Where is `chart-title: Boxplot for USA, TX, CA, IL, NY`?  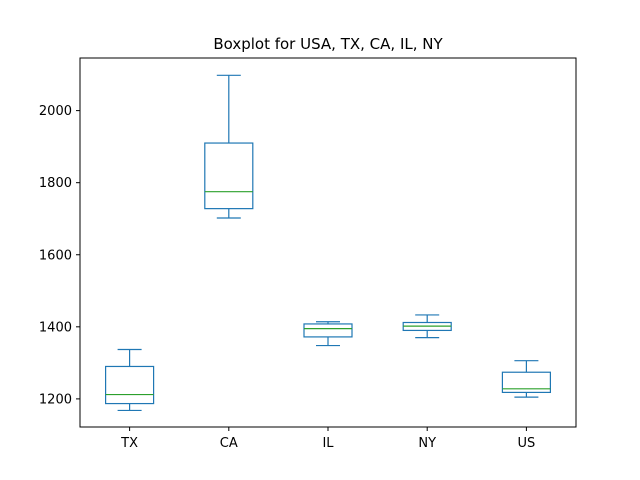
chart-title: Boxplot for USA, TX, CA, IL, NY is located at coordinates (328, 44).